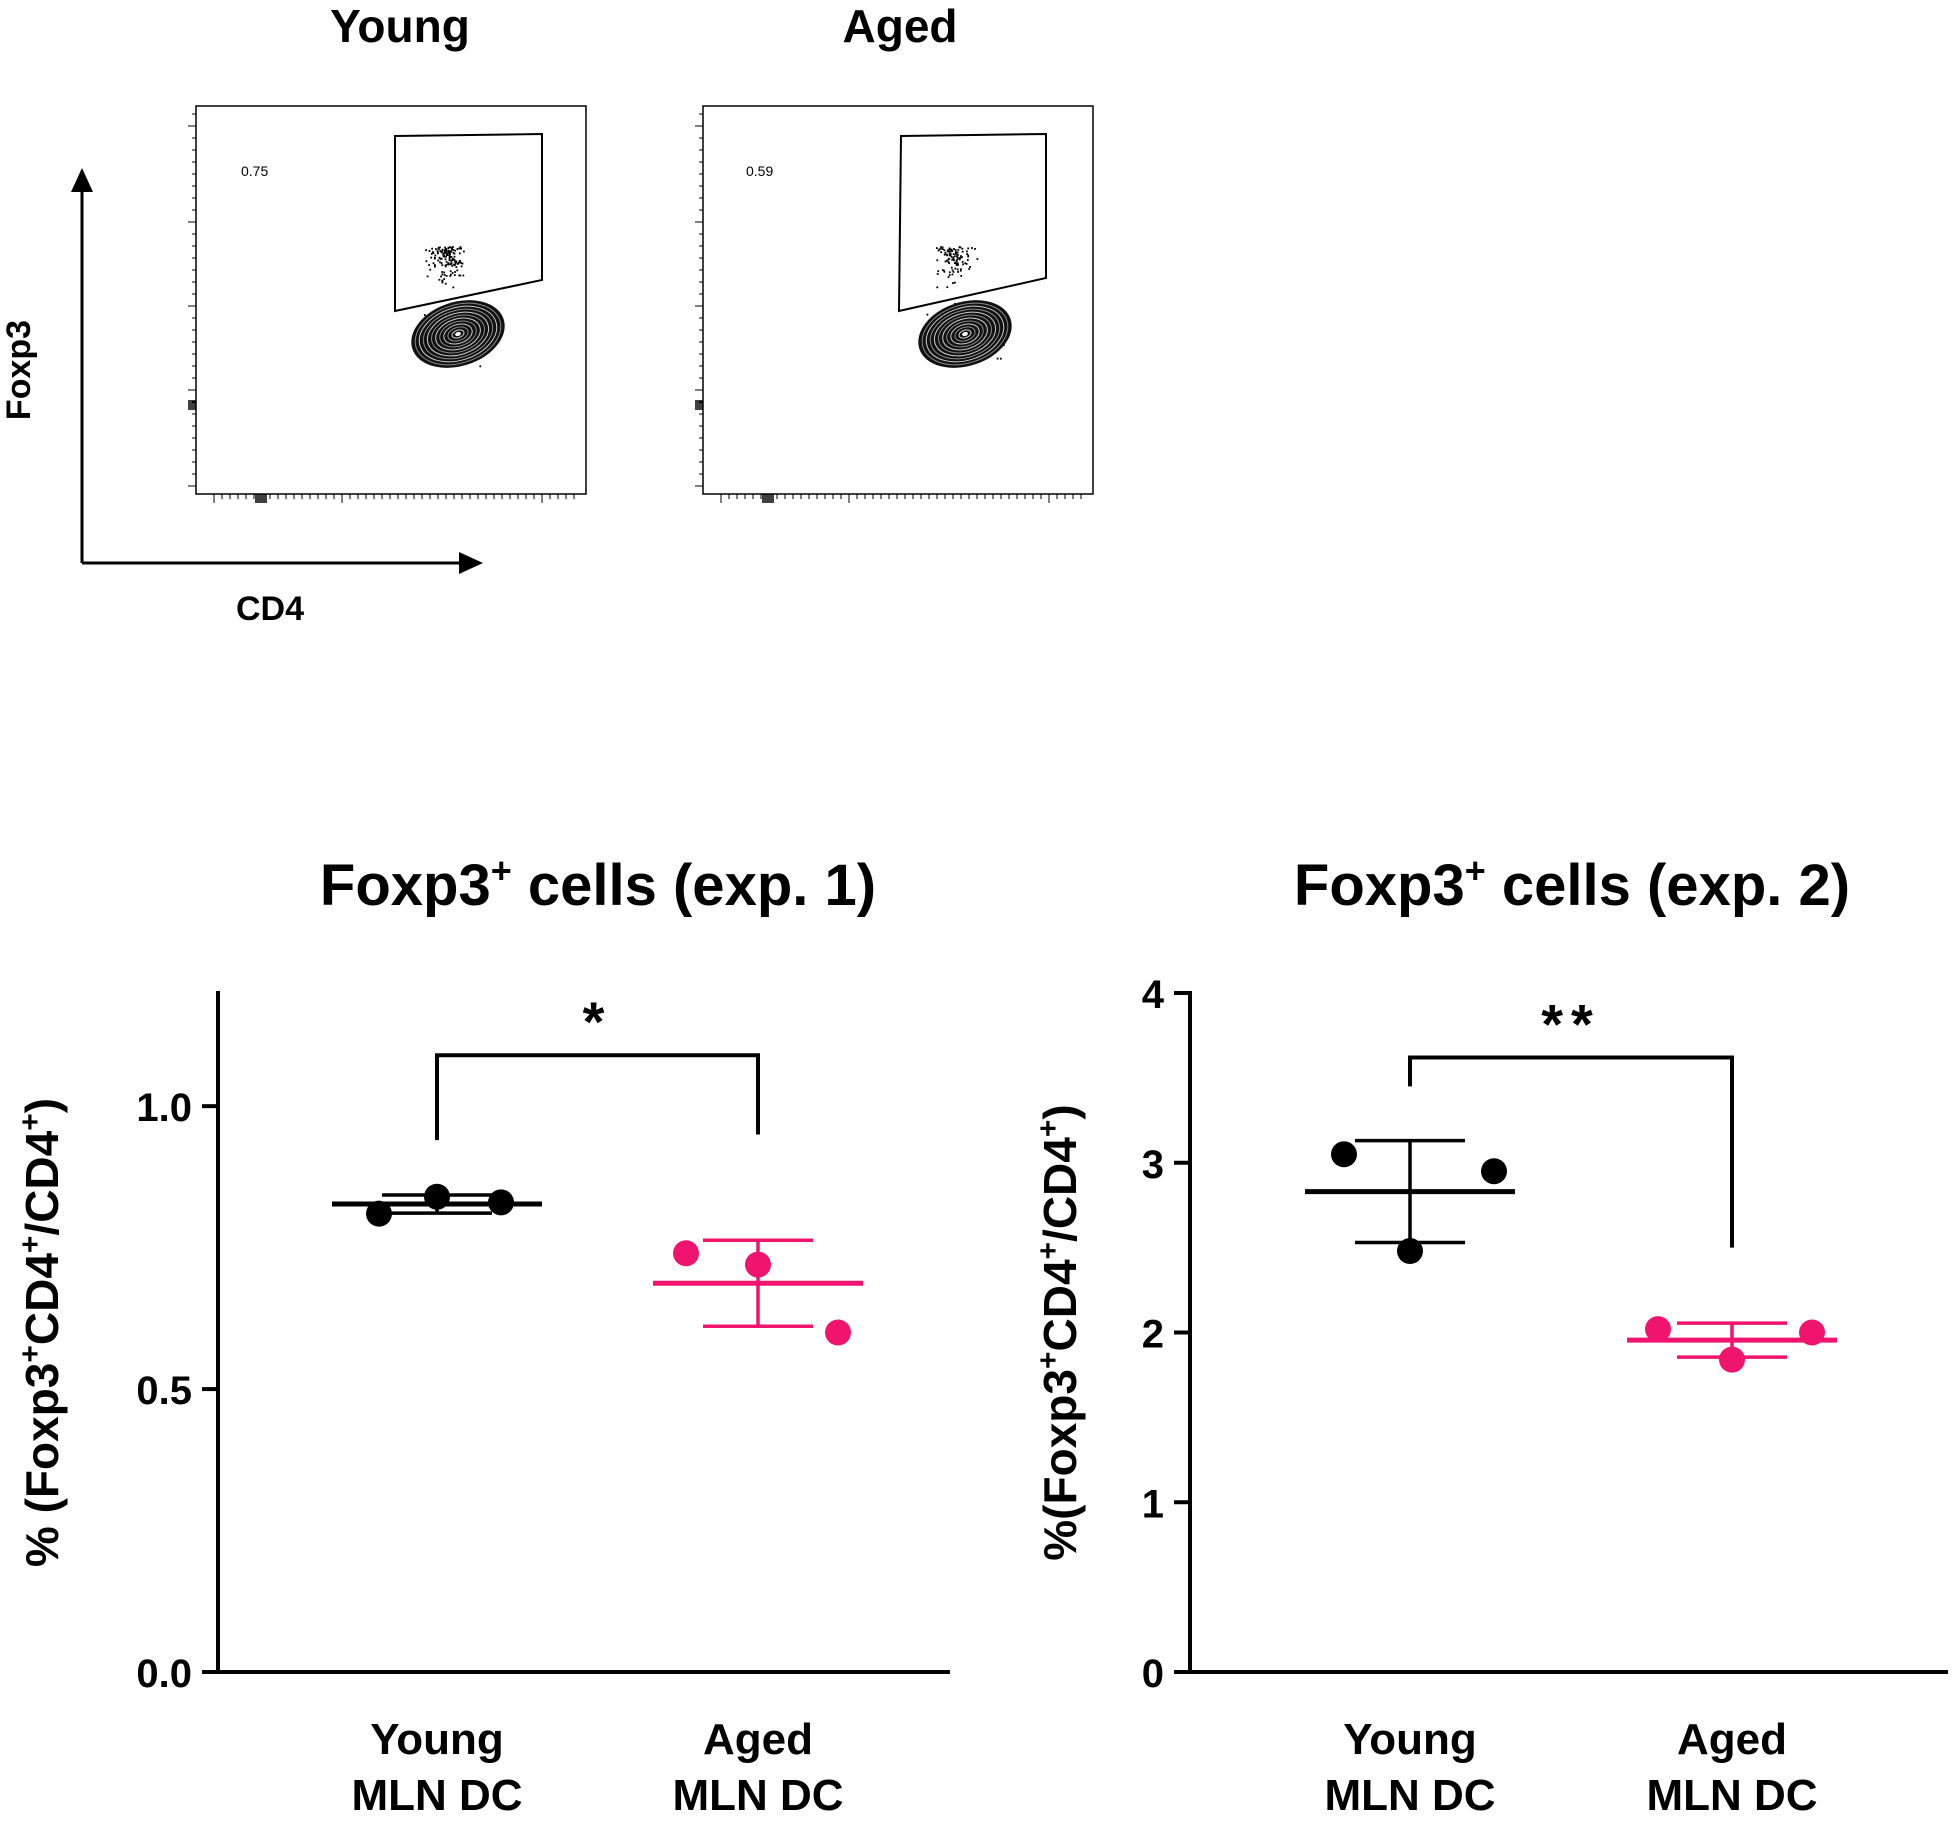  What do you see at coordinates (471, 563) in the screenshot?
I see `x-arrow-icon` at bounding box center [471, 563].